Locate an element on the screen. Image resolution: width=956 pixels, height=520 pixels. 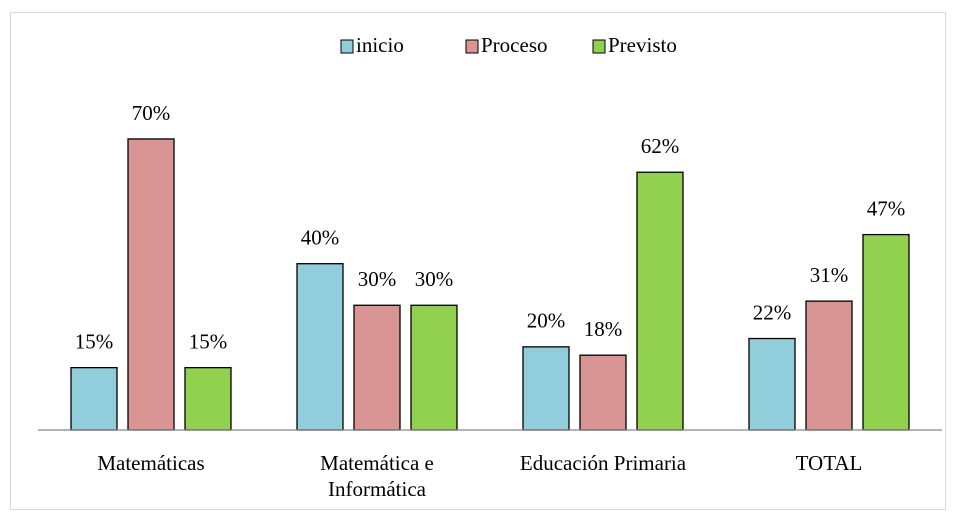
data-label: 62% is located at coordinates (660, 146).